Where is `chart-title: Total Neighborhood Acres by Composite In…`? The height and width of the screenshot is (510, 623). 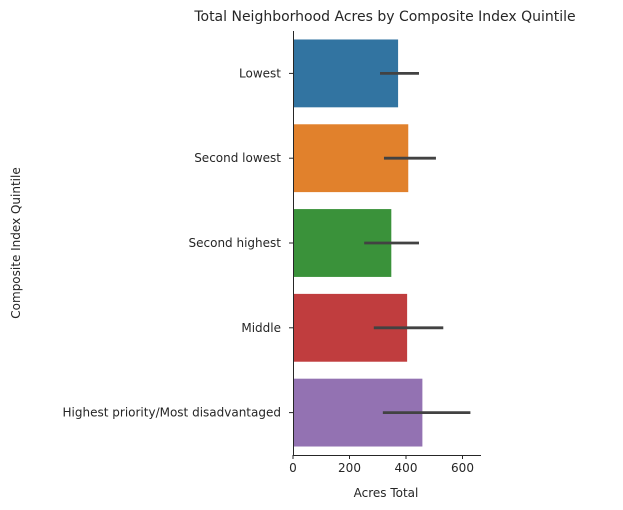
chart-title: Total Neighborhood Acres by Composite In… is located at coordinates (384, 17).